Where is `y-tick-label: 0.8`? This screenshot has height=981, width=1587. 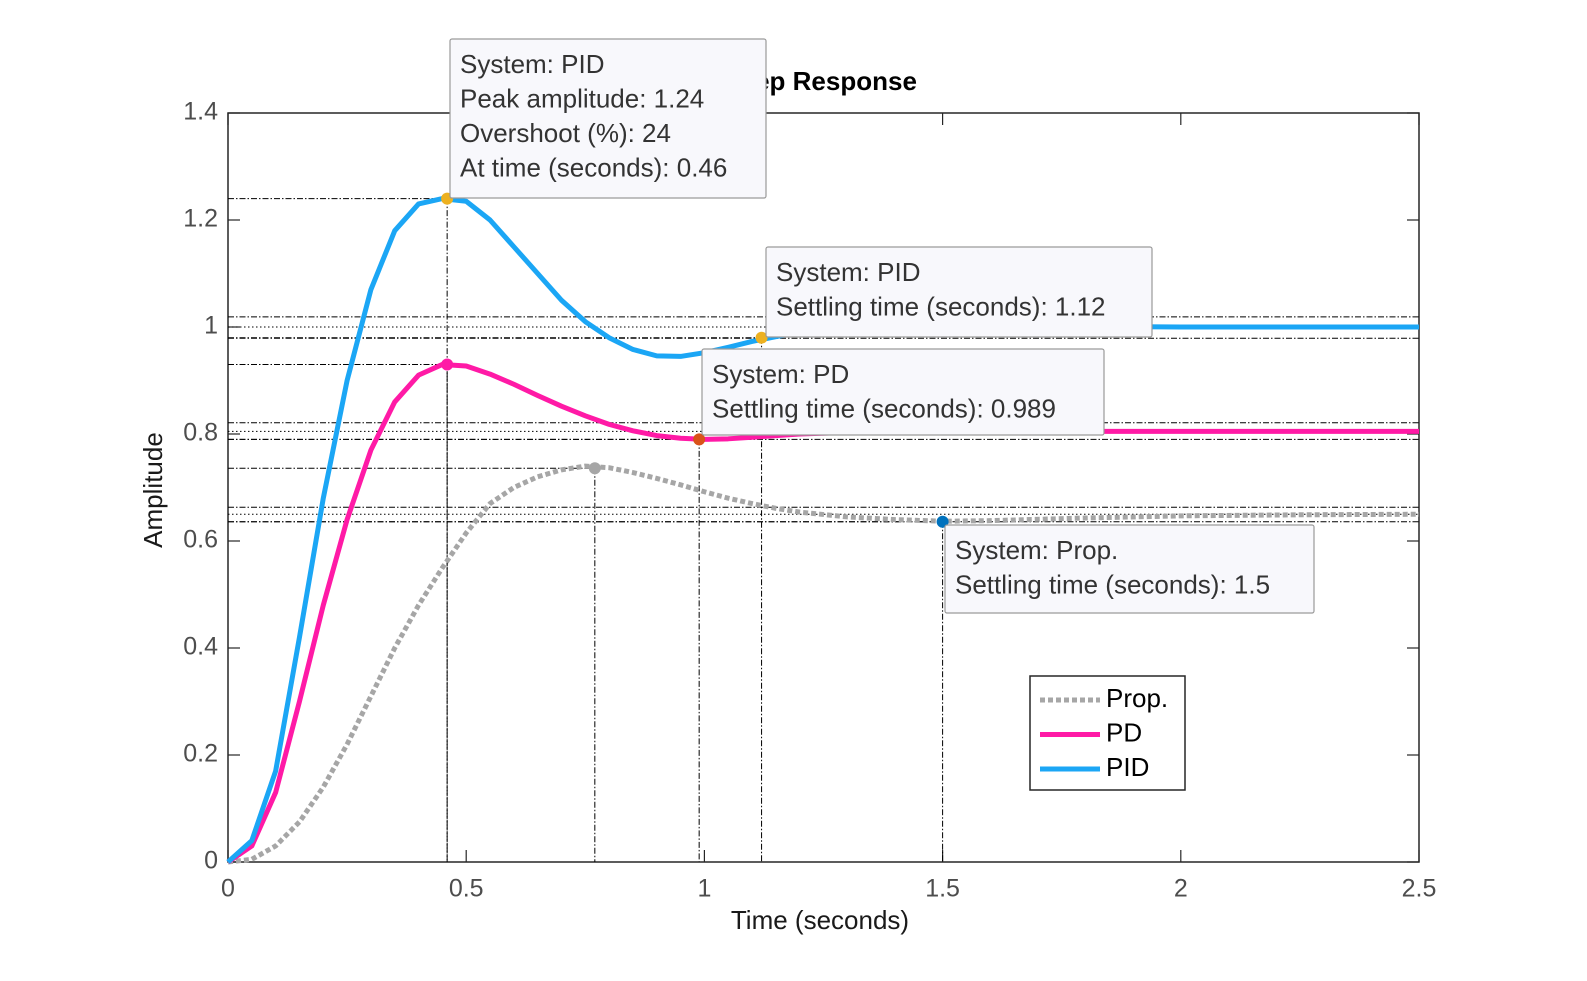
y-tick-label: 0.8 is located at coordinates (200, 433).